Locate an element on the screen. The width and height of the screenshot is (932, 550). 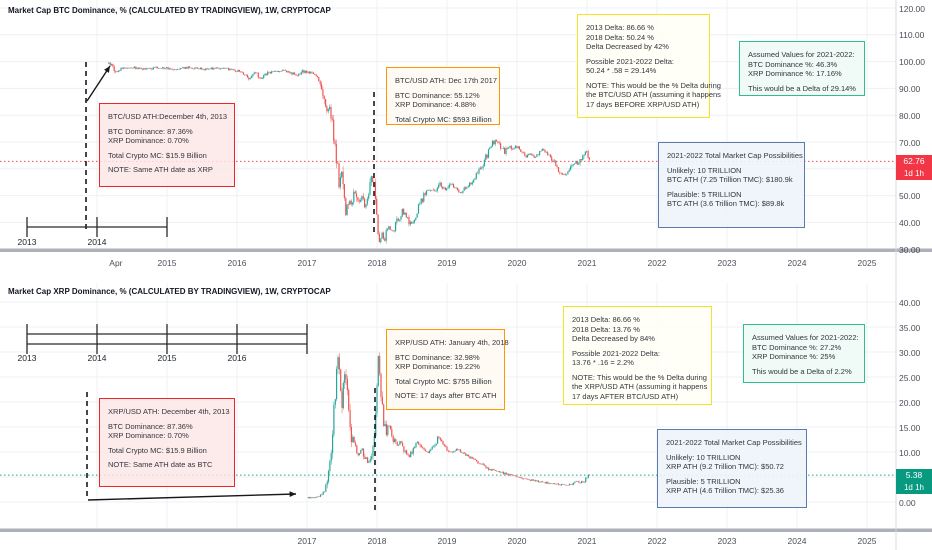
price-axis is located at coordinates (914, 275).